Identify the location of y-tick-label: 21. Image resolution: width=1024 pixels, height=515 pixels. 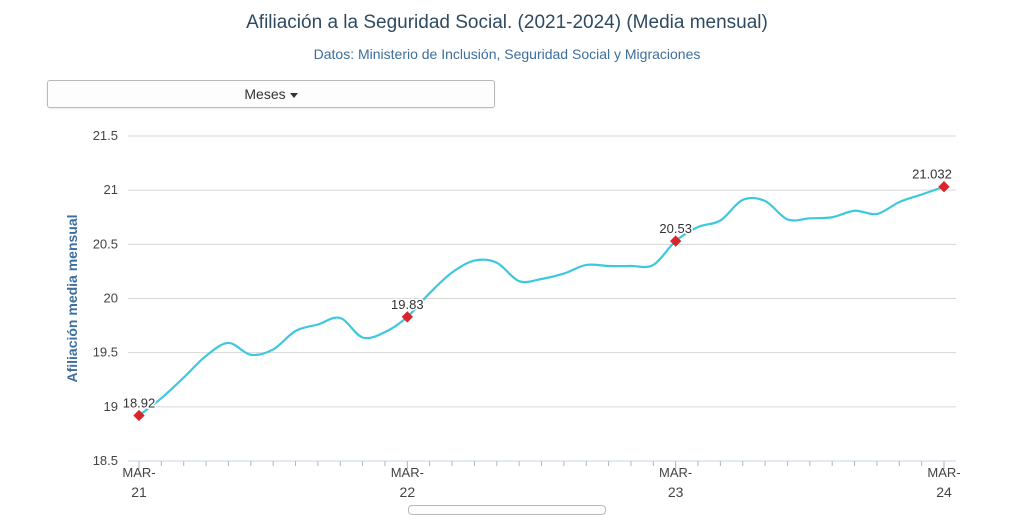
(111, 189).